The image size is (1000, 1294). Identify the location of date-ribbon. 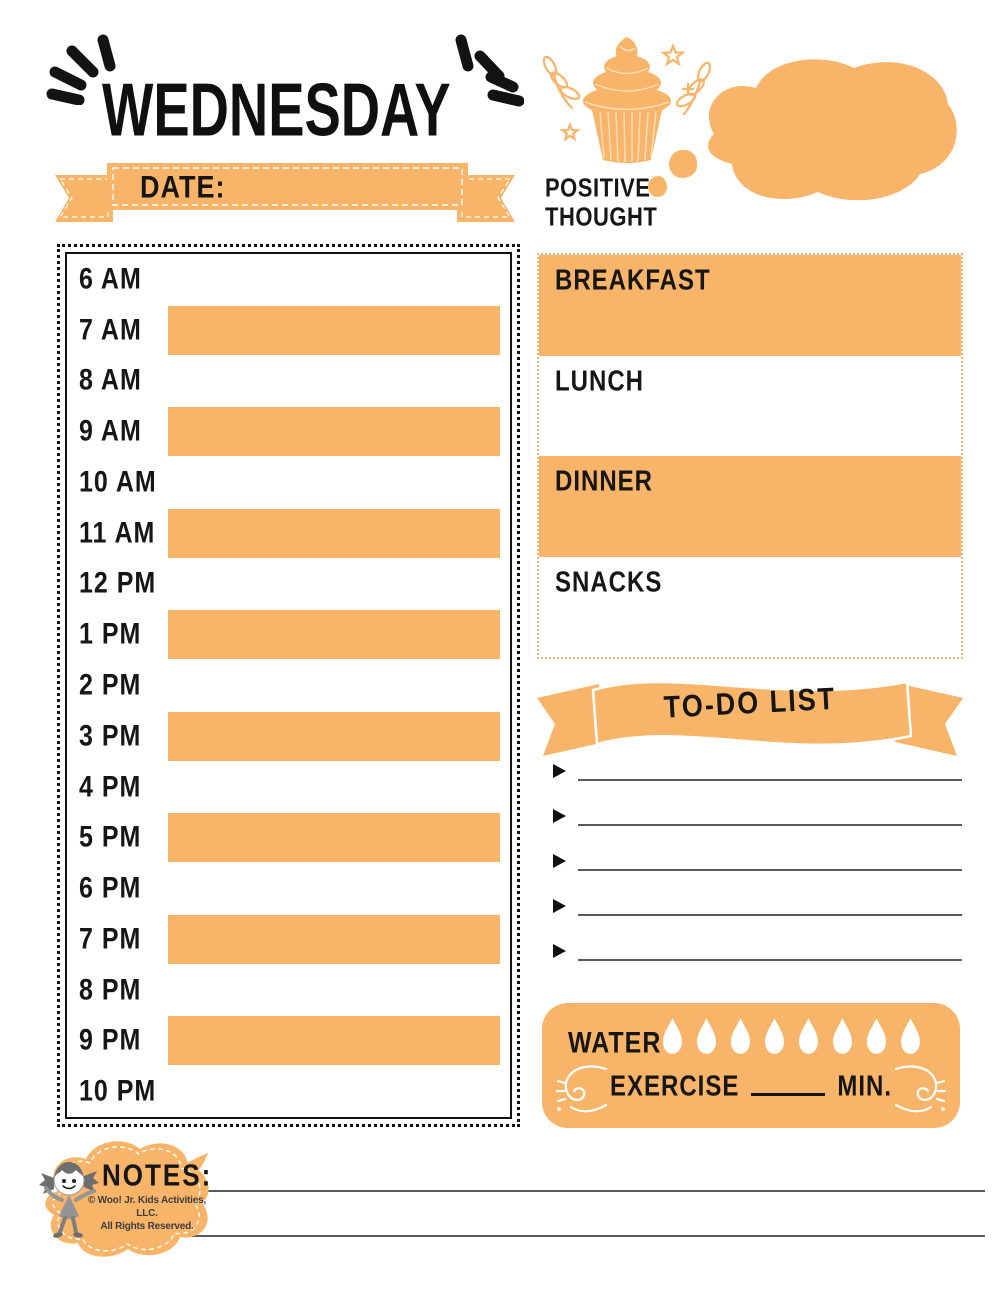
(285, 192).